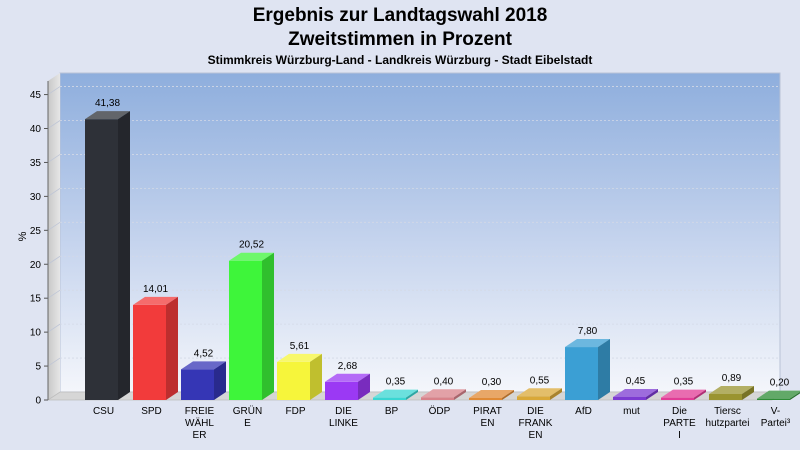 This screenshot has height=450, width=800. I want to click on category-label: BP, so click(392, 411).